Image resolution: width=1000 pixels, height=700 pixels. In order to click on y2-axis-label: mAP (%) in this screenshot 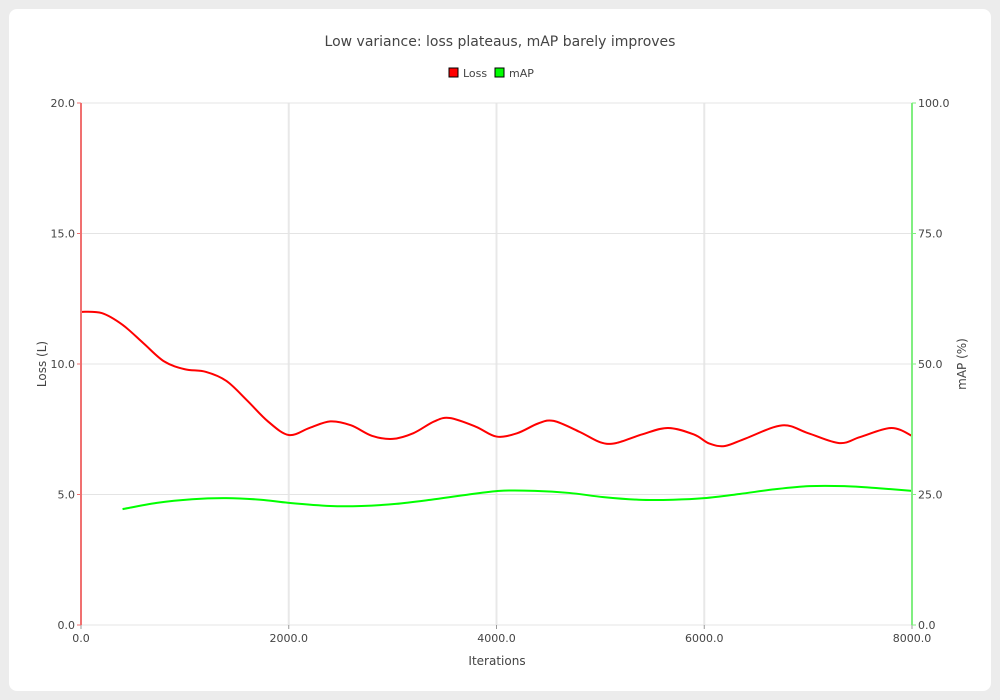, I will do `click(962, 364)`.